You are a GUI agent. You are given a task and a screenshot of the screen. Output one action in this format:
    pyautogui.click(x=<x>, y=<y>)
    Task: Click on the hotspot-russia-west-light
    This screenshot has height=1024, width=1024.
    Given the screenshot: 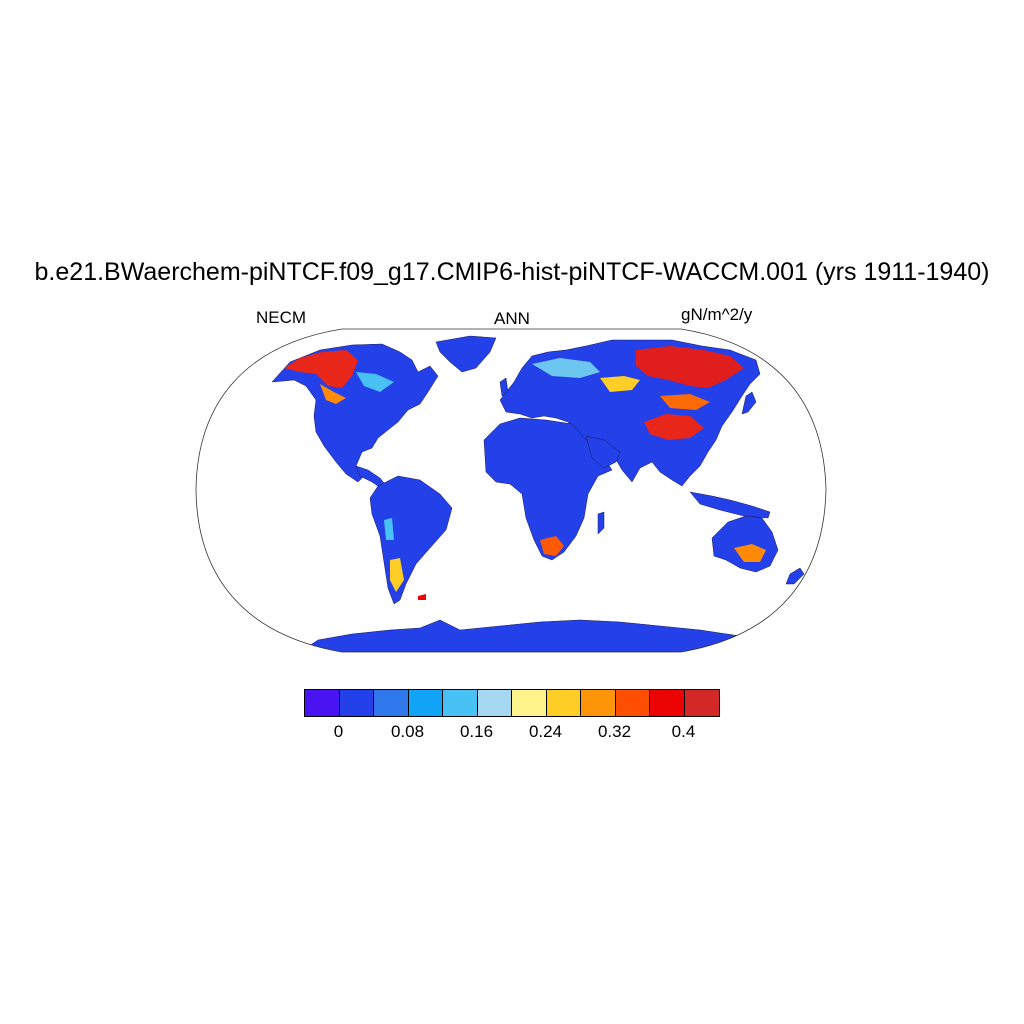 What is the action you would take?
    pyautogui.click(x=566, y=368)
    